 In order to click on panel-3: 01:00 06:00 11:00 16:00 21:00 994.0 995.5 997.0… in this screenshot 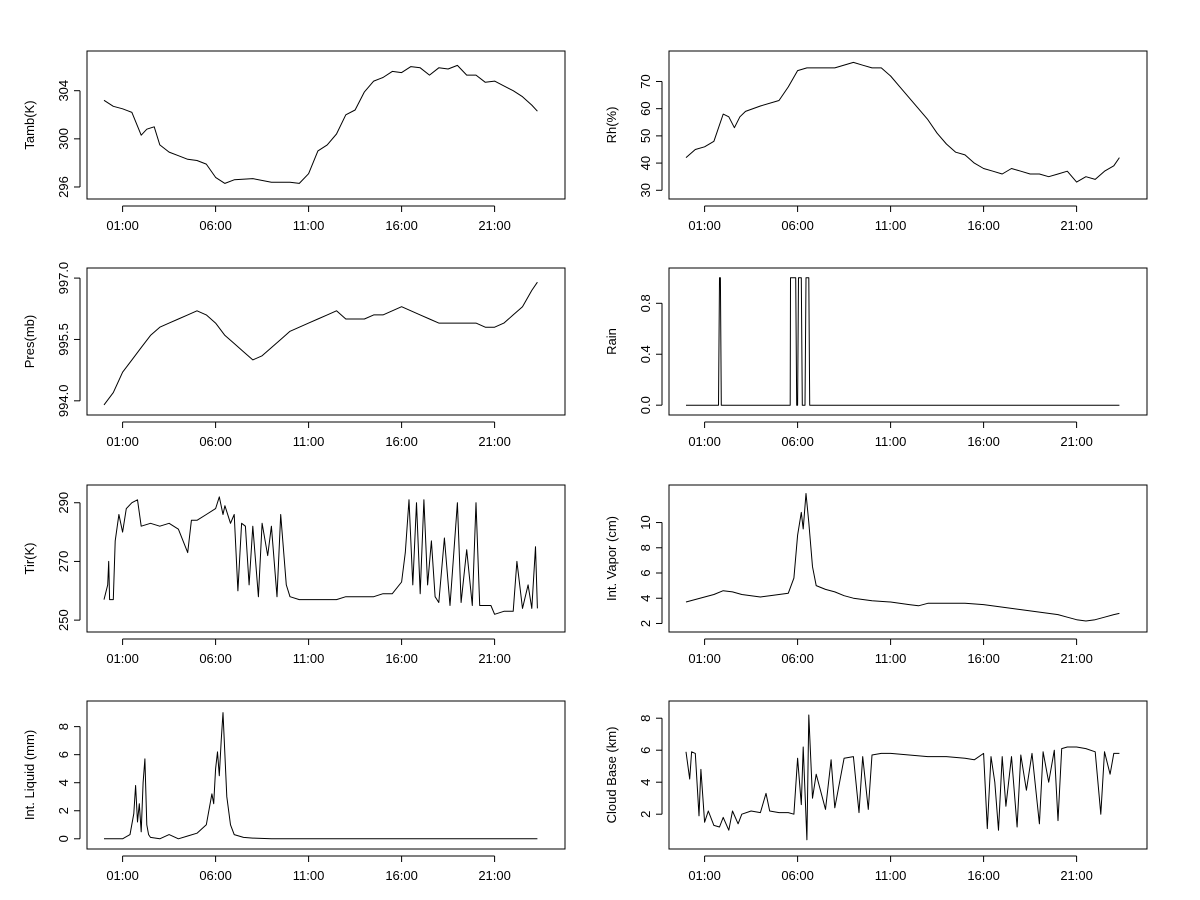, I will do `click(294, 355)`.